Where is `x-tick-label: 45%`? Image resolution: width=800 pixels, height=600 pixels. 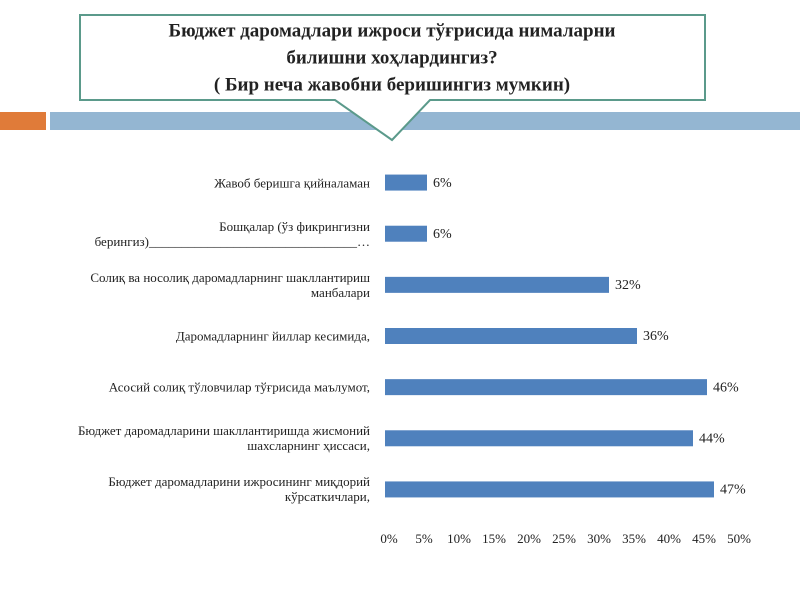
x-tick-label: 45% is located at coordinates (704, 538).